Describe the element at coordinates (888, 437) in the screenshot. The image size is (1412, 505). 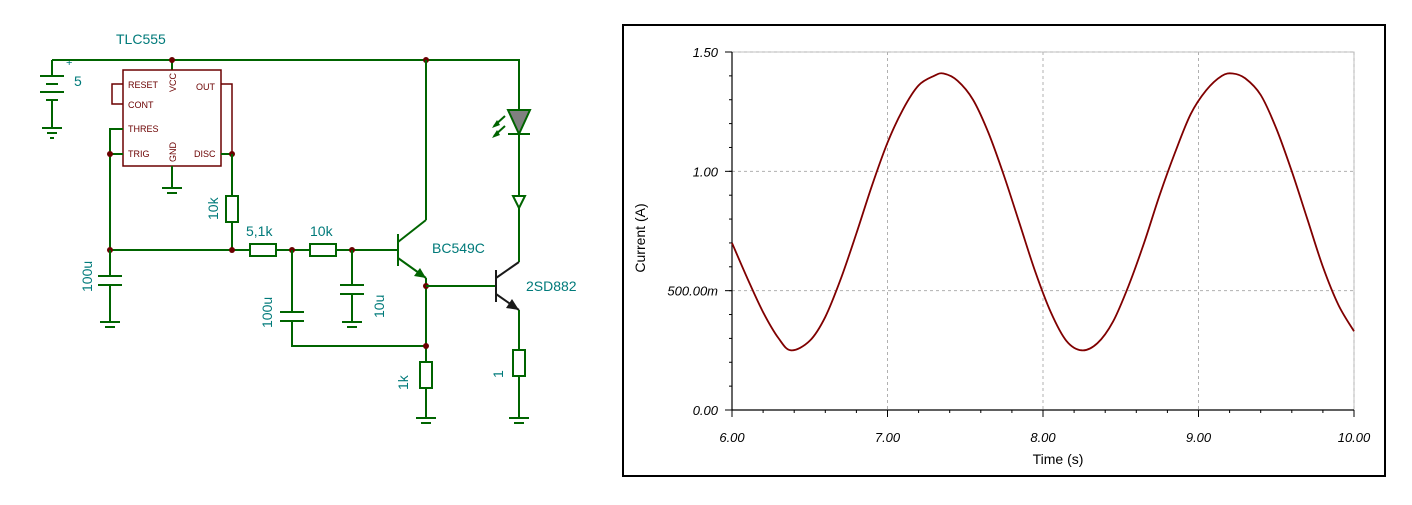
I see `x-tick-label: 7.00` at that location.